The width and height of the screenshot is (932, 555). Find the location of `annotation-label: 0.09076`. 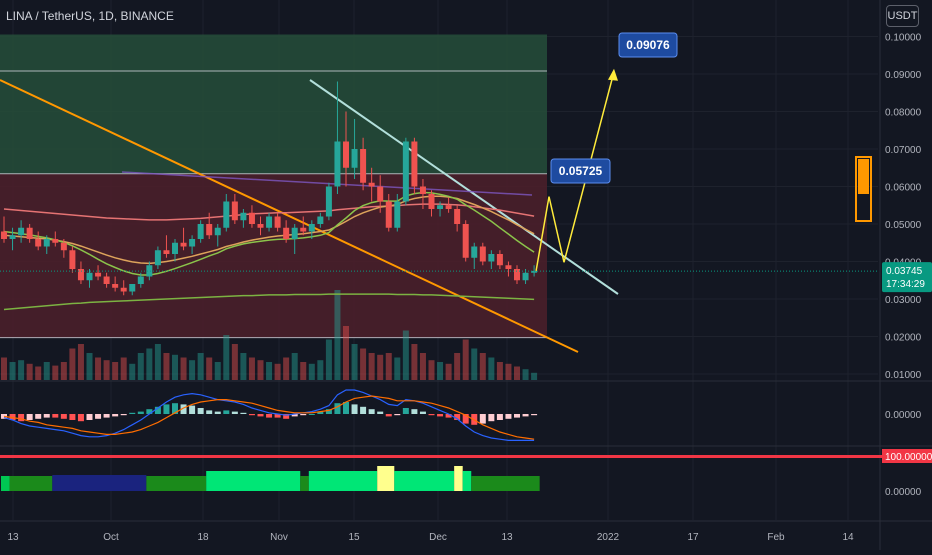

annotation-label: 0.09076 is located at coordinates (648, 45).